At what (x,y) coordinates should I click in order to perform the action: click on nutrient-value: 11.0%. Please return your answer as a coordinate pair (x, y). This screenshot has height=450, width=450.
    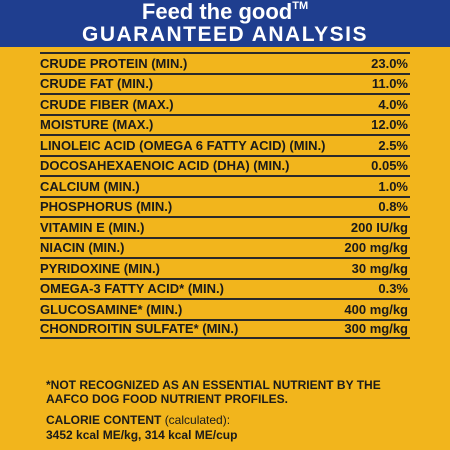
    Looking at the image, I should click on (389, 84).